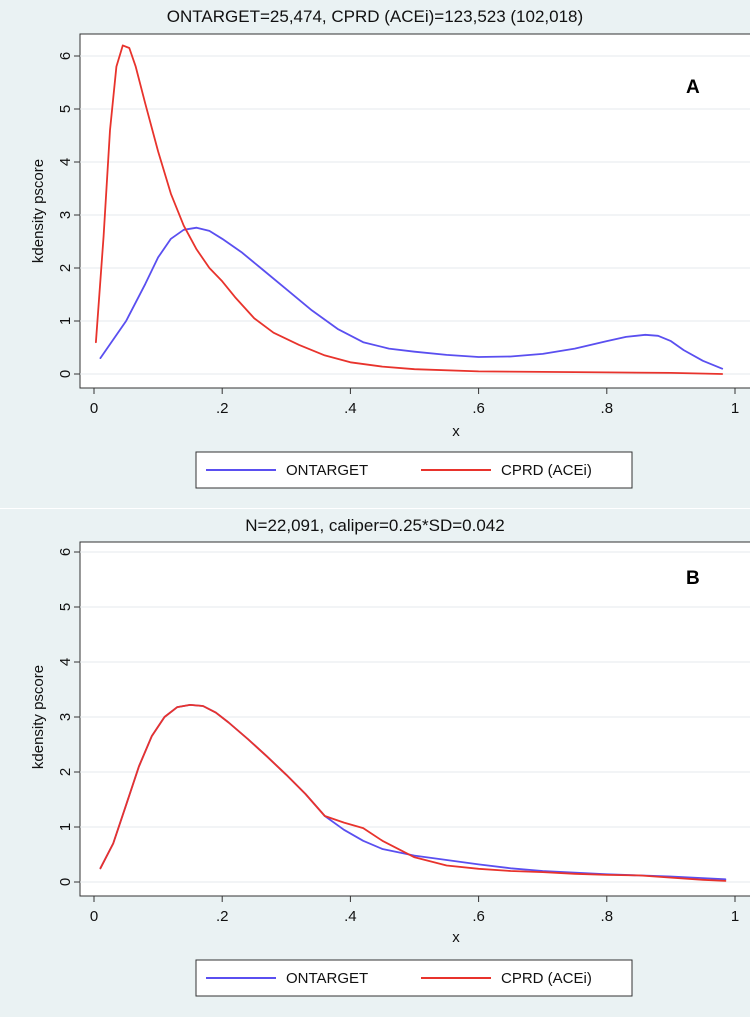 The width and height of the screenshot is (750, 1017). What do you see at coordinates (413, 792) in the screenshot?
I see `series-line-cprd-acei` at bounding box center [413, 792].